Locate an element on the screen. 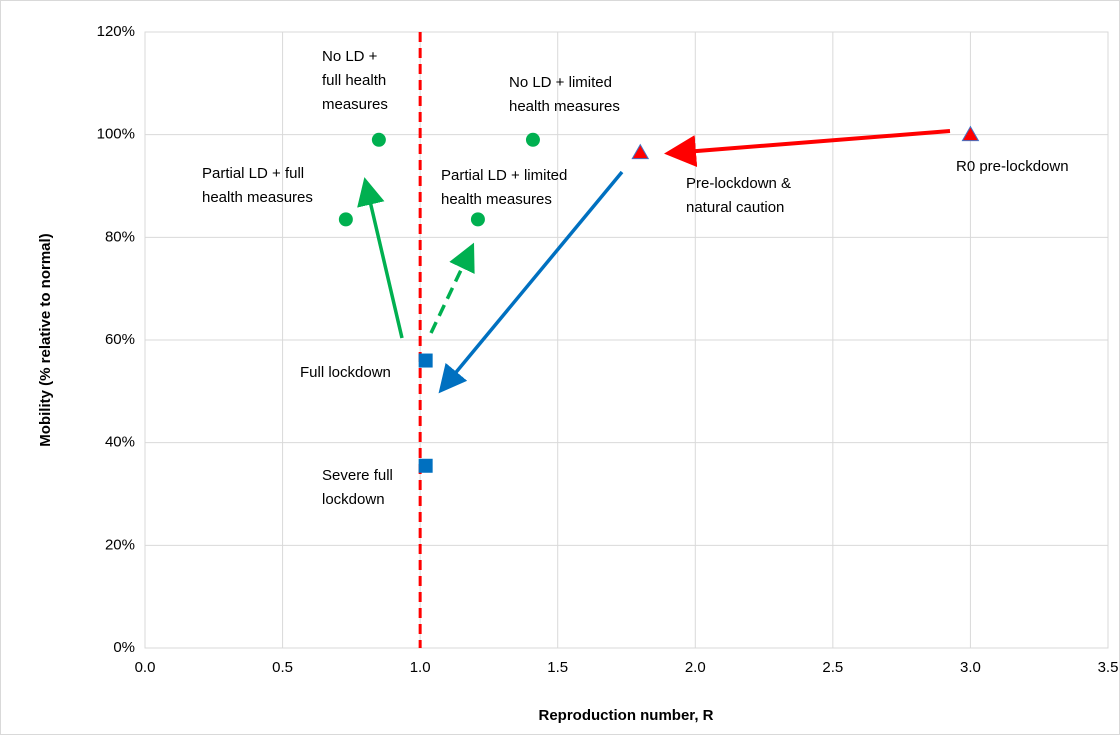 This screenshot has width=1120, height=735. x-tick-label: 1.5 is located at coordinates (557, 667).